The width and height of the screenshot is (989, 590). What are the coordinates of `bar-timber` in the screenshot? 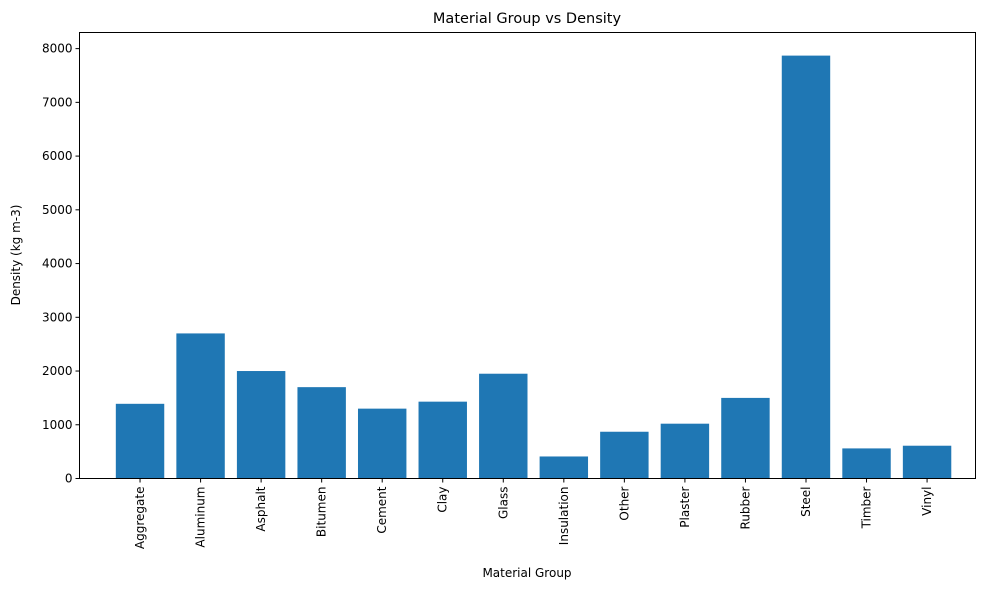 It's located at (866, 463).